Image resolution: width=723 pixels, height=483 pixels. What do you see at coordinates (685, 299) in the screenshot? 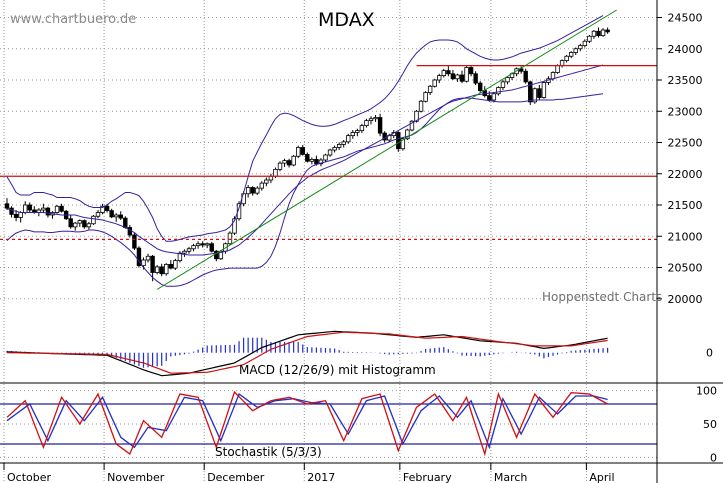
I see `price-tick-label: 20000` at bounding box center [685, 299].